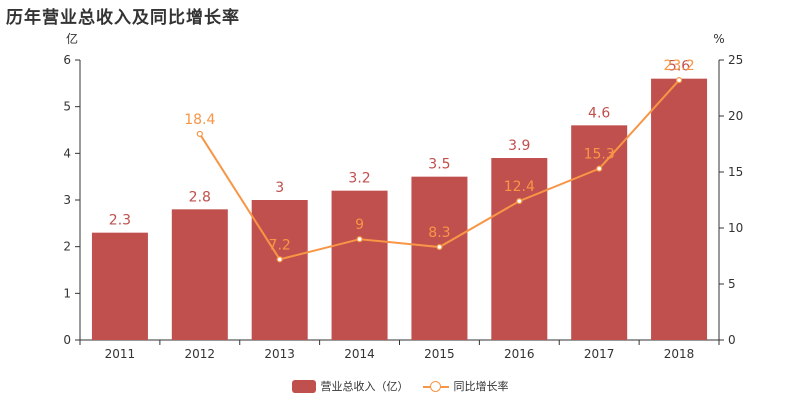 The width and height of the screenshot is (800, 400). I want to click on y-right-tick-label: 10, so click(735, 228).